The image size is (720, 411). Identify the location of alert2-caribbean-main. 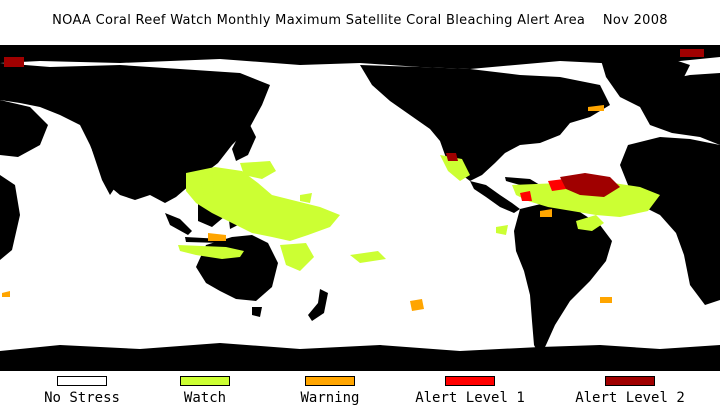
(590, 185).